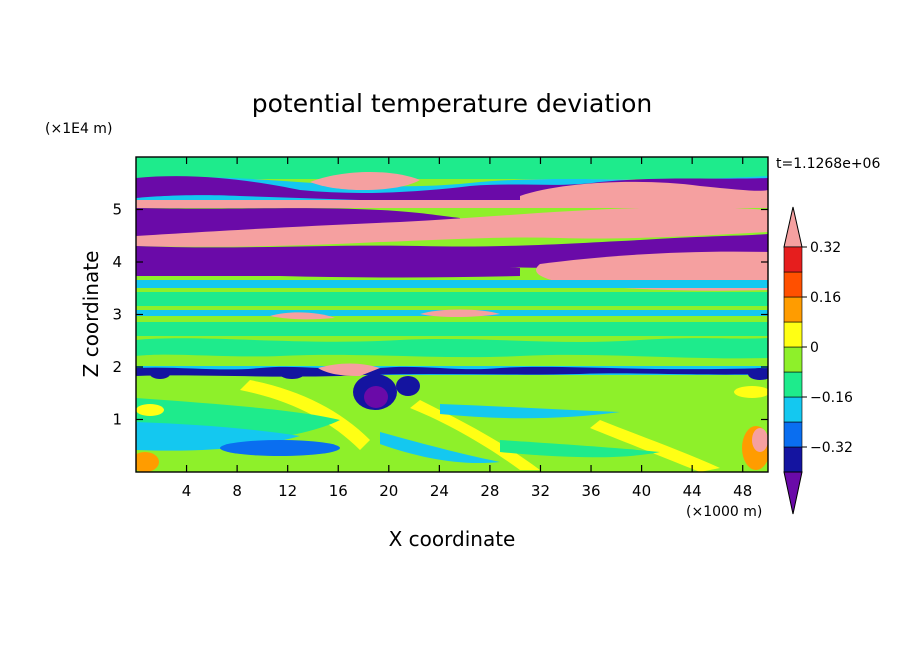  I want to click on x-tick-label: 8, so click(237, 491).